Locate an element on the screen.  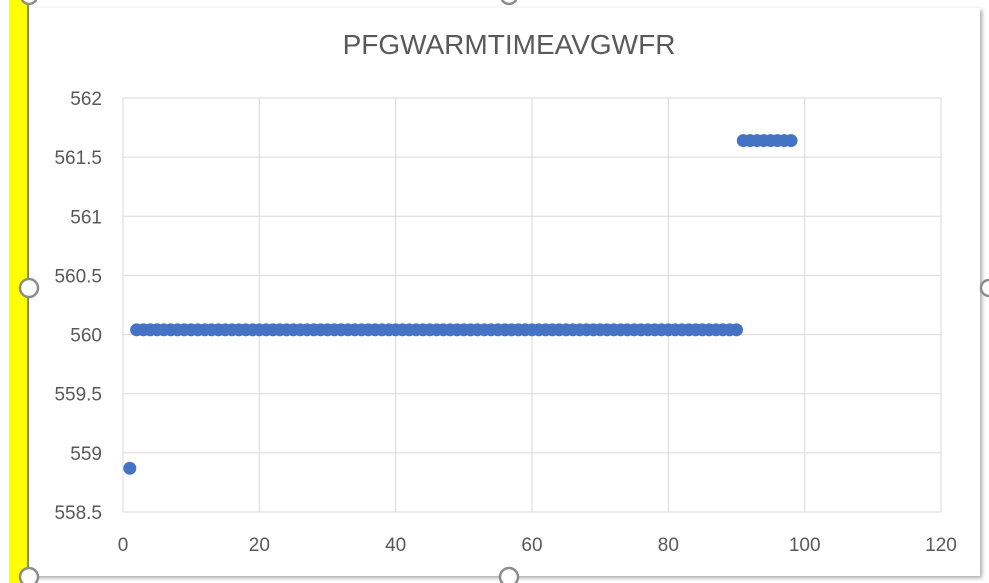
y-tick-label: 561.5 is located at coordinates (78, 158).